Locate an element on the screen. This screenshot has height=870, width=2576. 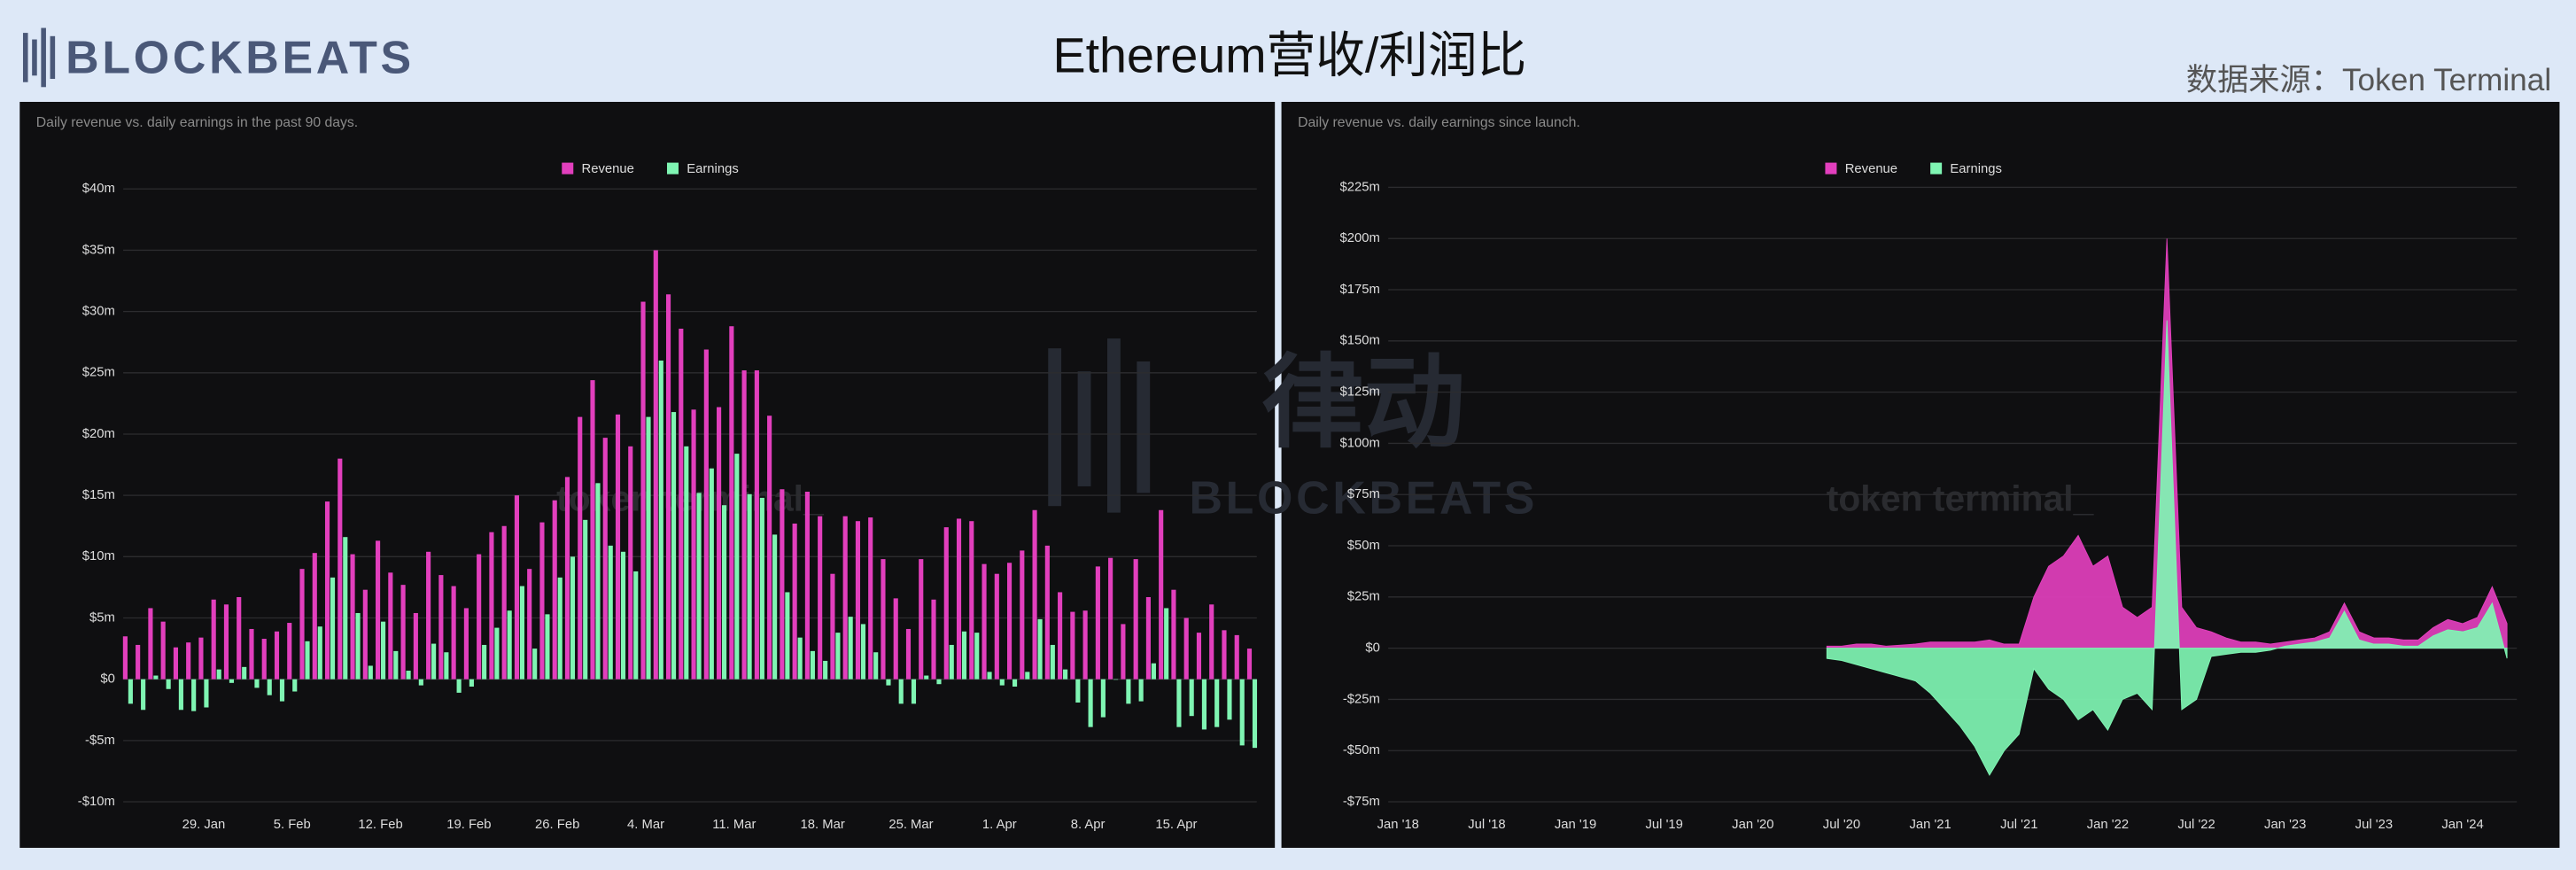
y-tick-label: $225m is located at coordinates (1360, 187).